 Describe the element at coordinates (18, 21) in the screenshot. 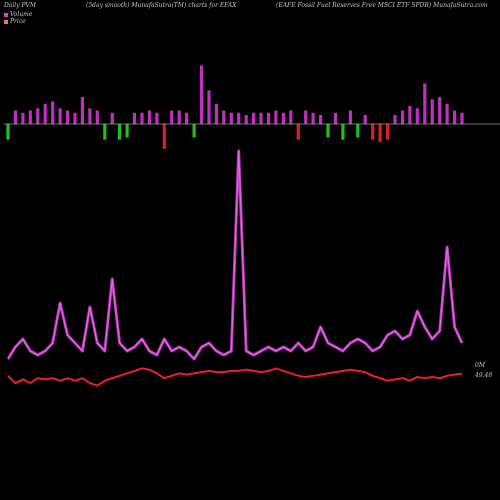

I see `legend-price-label: Price` at that location.